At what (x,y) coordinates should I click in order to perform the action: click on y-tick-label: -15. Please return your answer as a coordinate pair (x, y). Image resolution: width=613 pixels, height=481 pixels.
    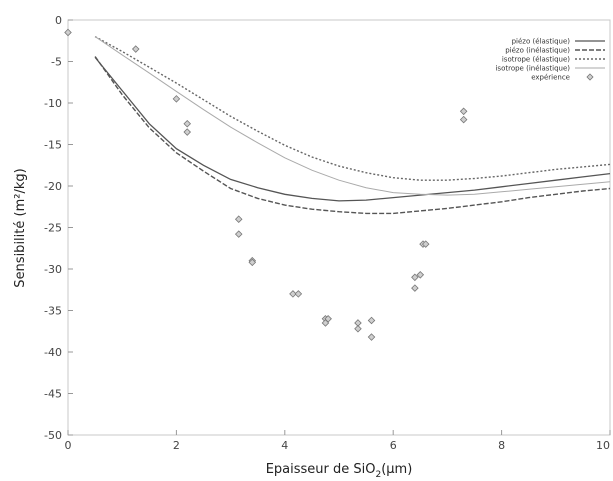
    Looking at the image, I should click on (53, 145).